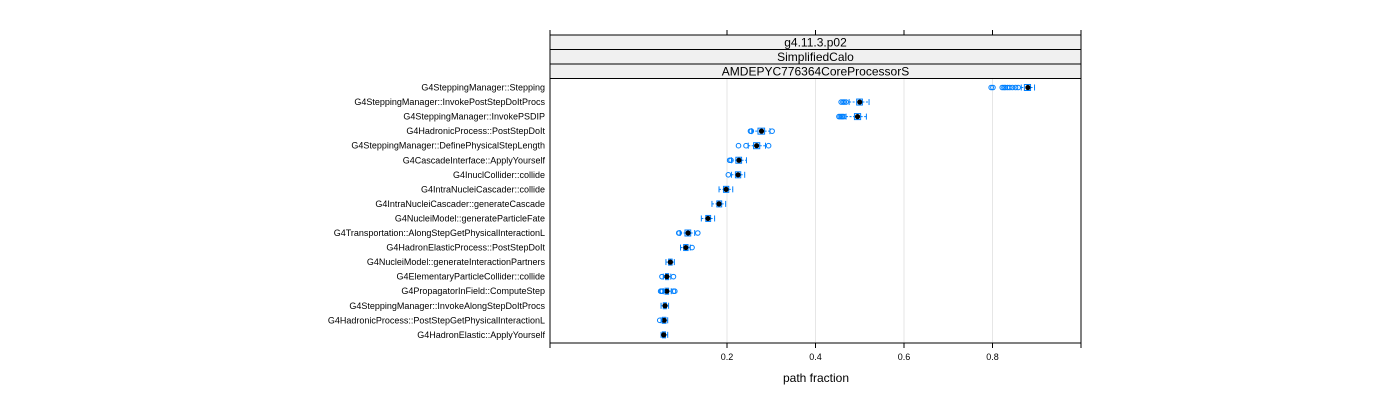 This screenshot has width=1400, height=400. I want to click on category-label: G4HadronElastic::ApplyYourself, so click(481, 335).